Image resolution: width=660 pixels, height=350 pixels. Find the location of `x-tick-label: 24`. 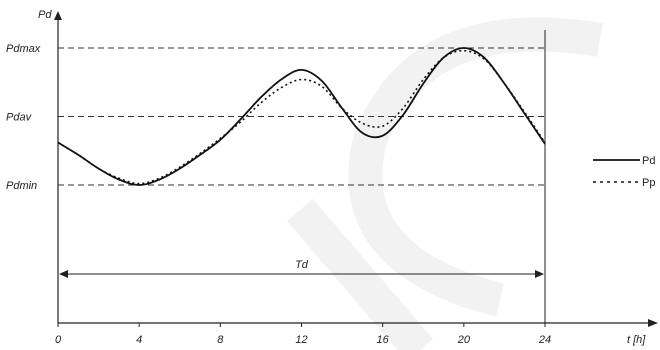

x-tick-label: 24 is located at coordinates (544, 340).